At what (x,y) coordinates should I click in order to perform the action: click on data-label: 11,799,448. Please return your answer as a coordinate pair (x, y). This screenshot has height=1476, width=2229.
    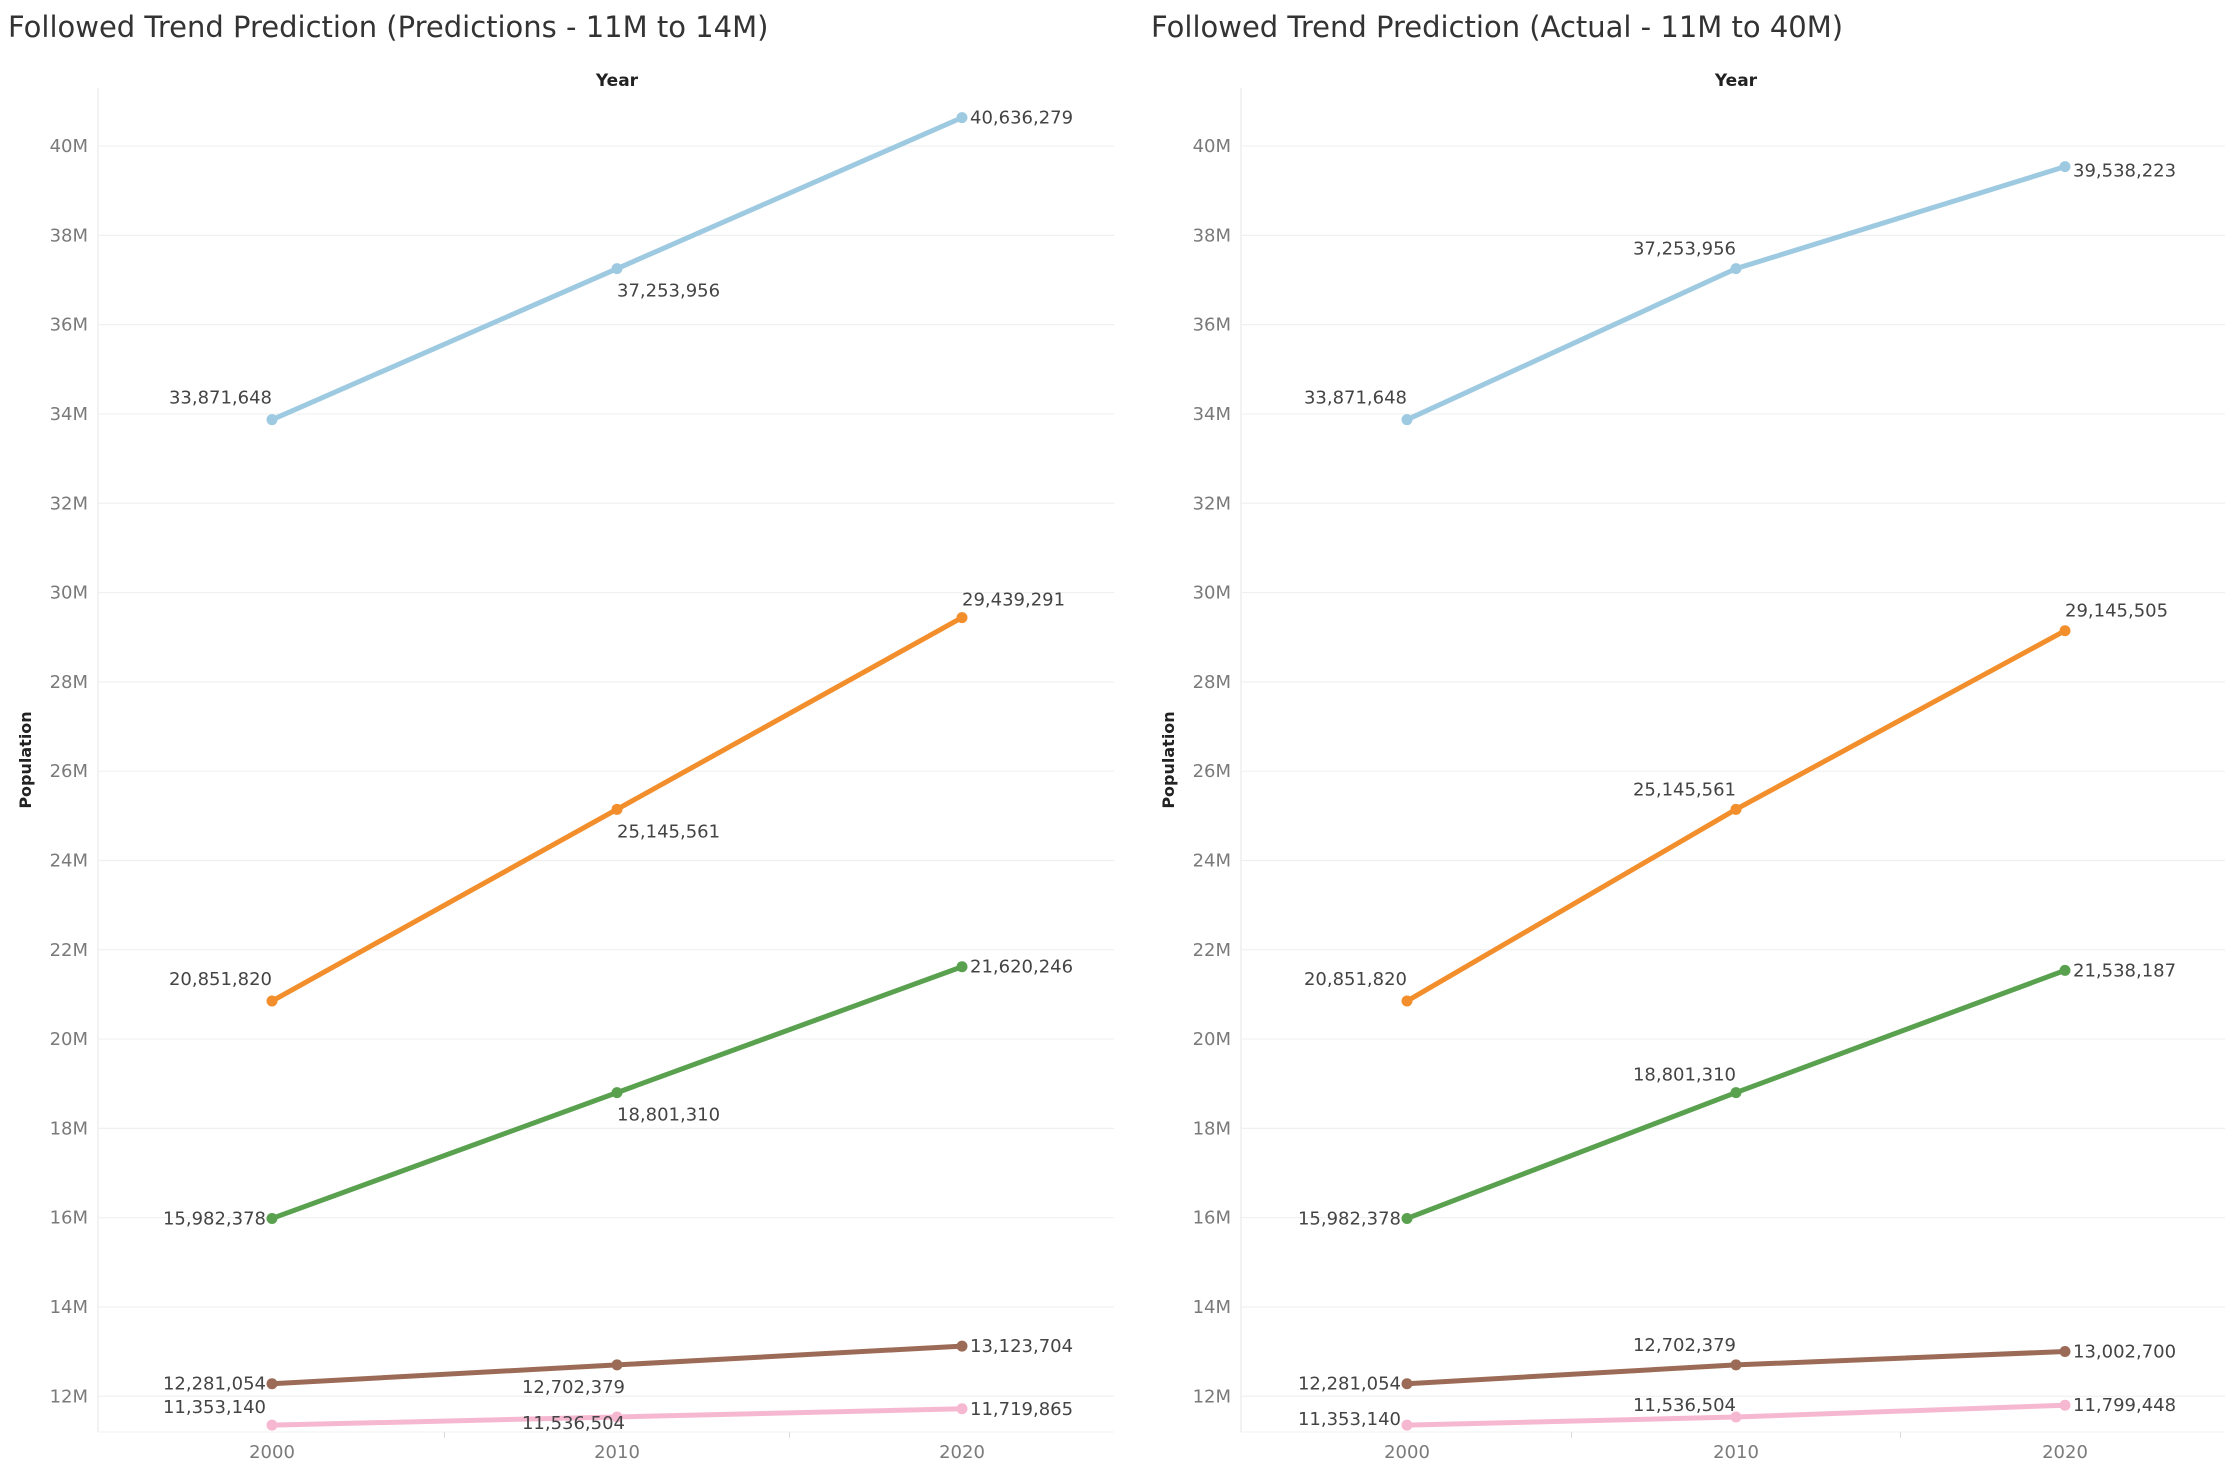
    Looking at the image, I should click on (2124, 1405).